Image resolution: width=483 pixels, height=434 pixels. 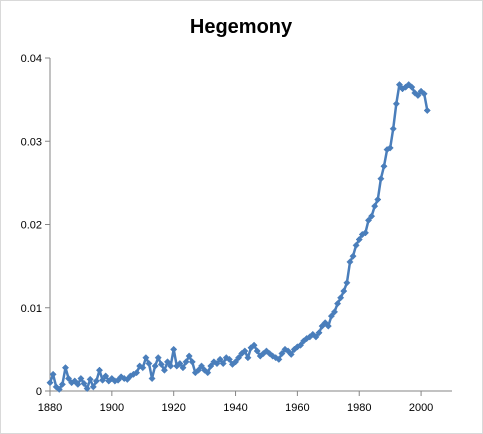 I want to click on y-tick-label: 0.03, so click(x=31, y=142).